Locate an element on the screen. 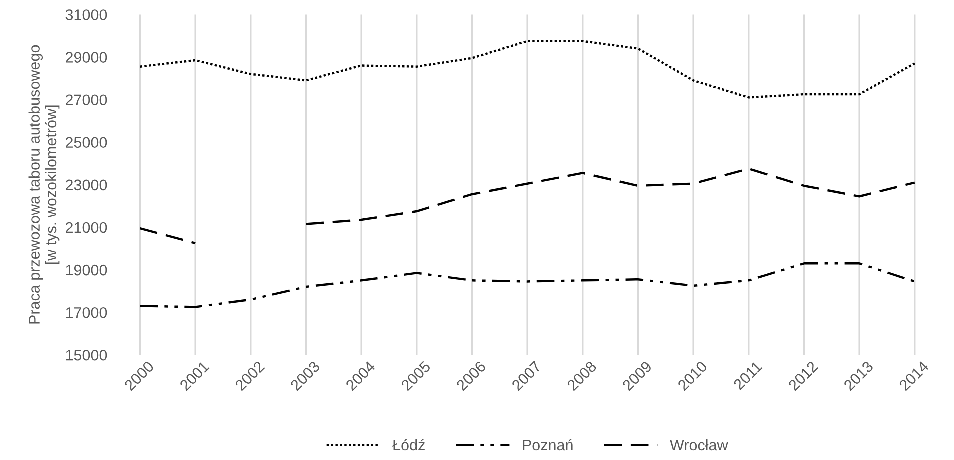  y-tick-label: 17000 is located at coordinates (87, 312).